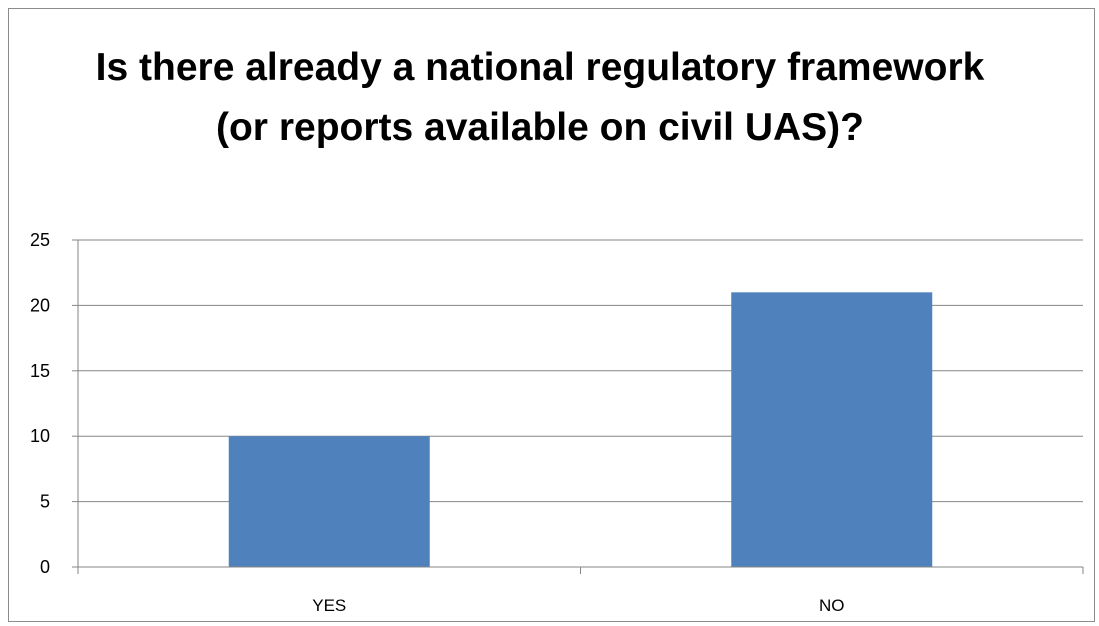 Image resolution: width=1099 pixels, height=626 pixels. What do you see at coordinates (329, 605) in the screenshot?
I see `x-tick-label: YES` at bounding box center [329, 605].